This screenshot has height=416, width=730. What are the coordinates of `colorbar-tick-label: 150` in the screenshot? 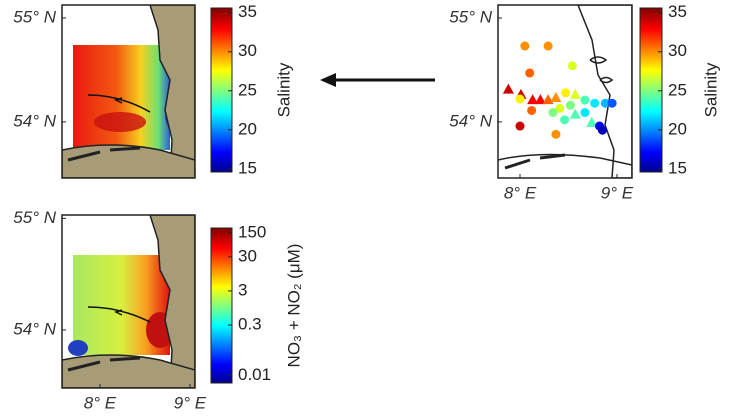 It's located at (252, 231).